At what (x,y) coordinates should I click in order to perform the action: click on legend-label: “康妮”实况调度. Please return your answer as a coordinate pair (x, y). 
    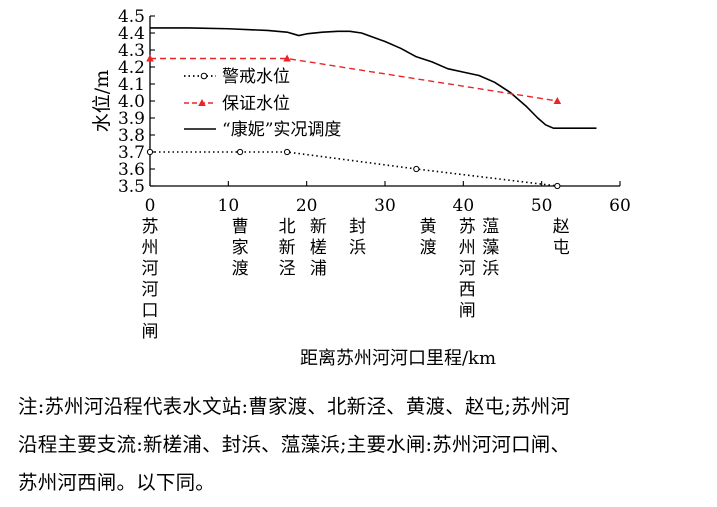
    Looking at the image, I should click on (281, 130).